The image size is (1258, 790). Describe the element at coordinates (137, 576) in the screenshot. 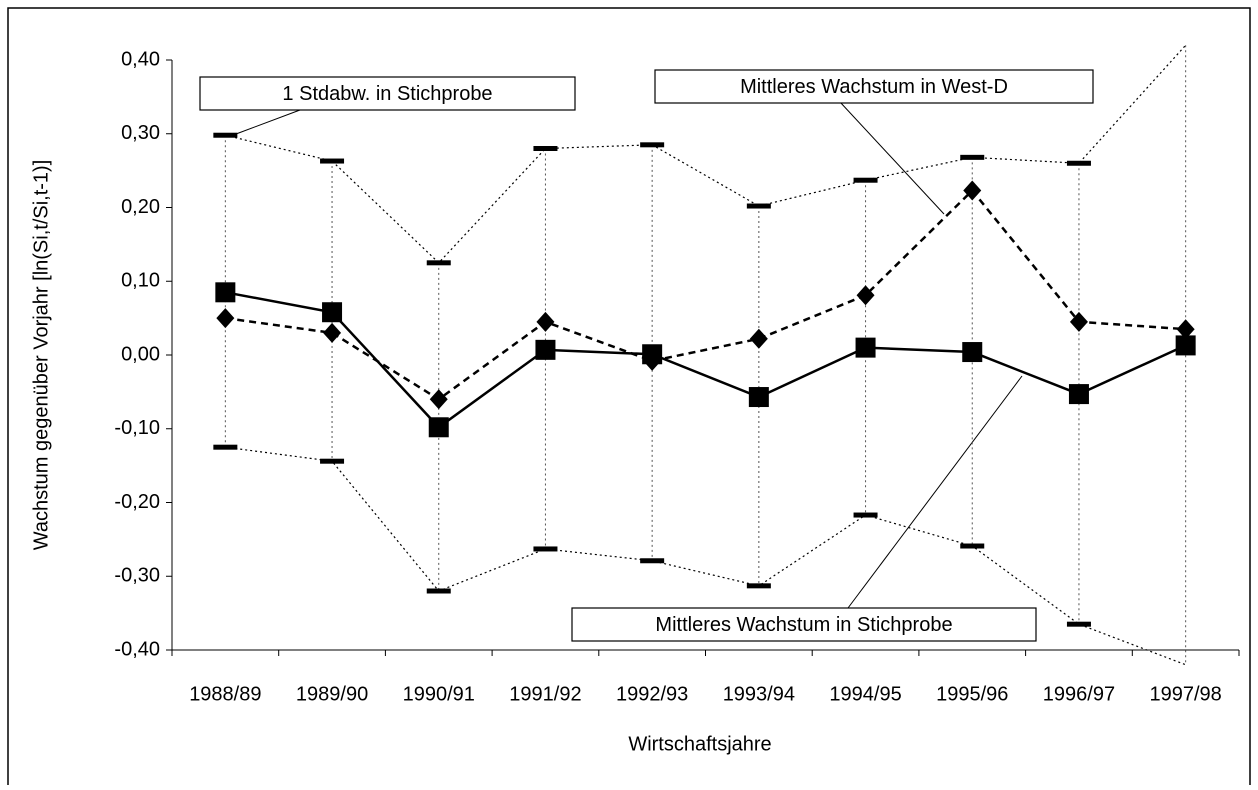

I see `y-tick-label: -0,30` at that location.